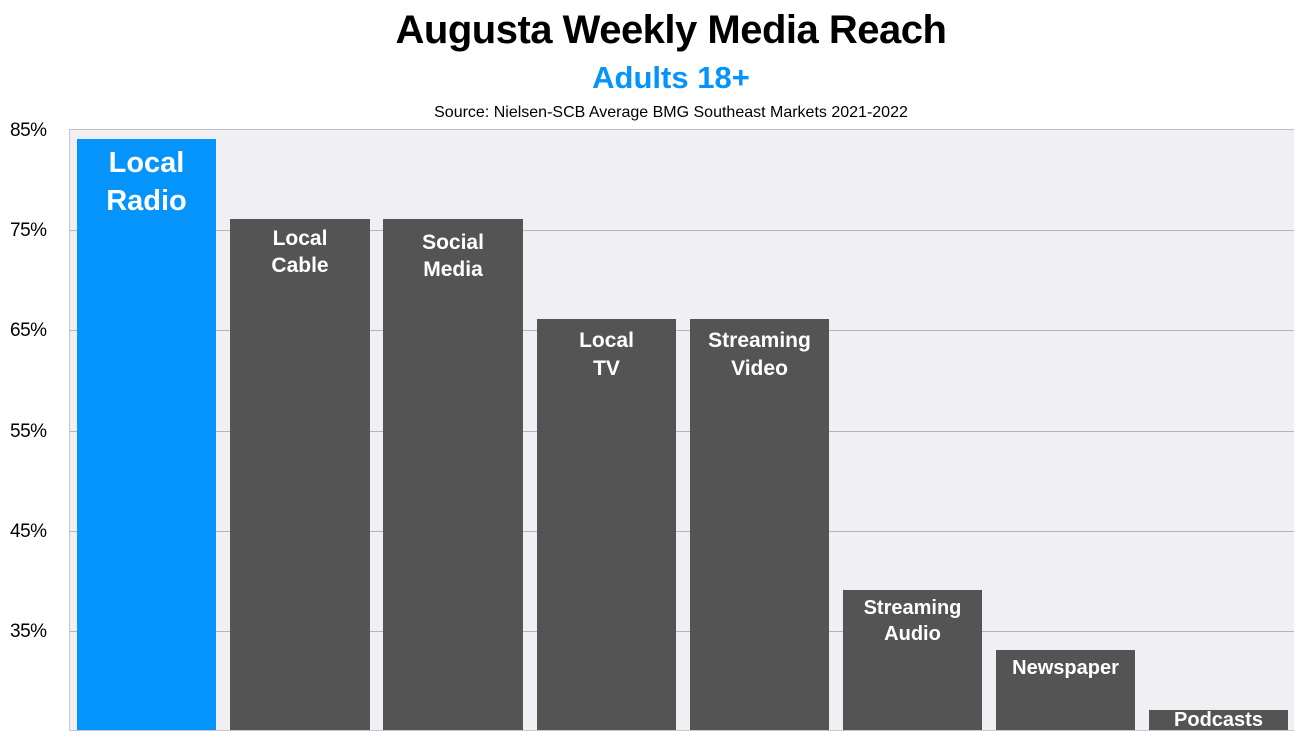 This screenshot has height=746, width=1300. Describe the element at coordinates (28, 531) in the screenshot. I see `y-tick-45: 45%` at that location.